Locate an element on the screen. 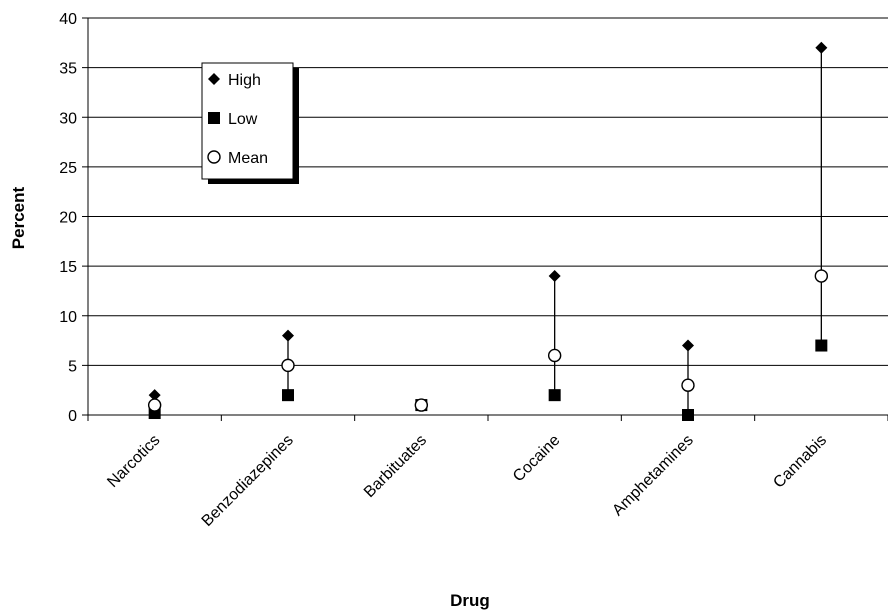  legend-label-mean: Mean is located at coordinates (248, 158).